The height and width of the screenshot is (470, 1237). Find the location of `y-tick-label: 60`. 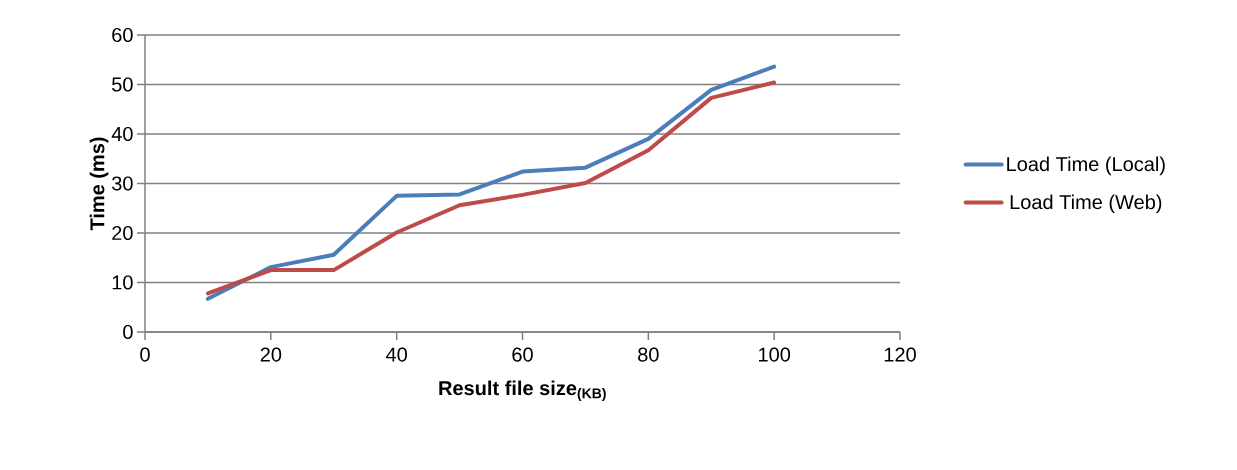

y-tick-label: 60 is located at coordinates (122, 35).